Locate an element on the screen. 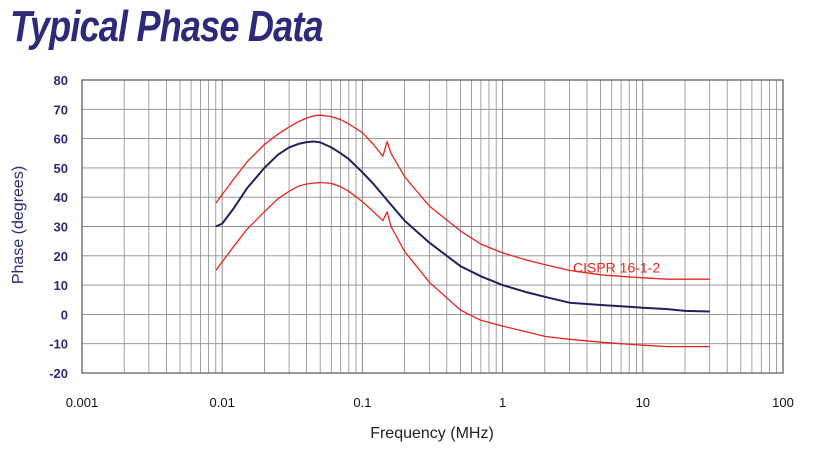 The image size is (825, 451). y-tick-label: -10 is located at coordinates (58, 344).